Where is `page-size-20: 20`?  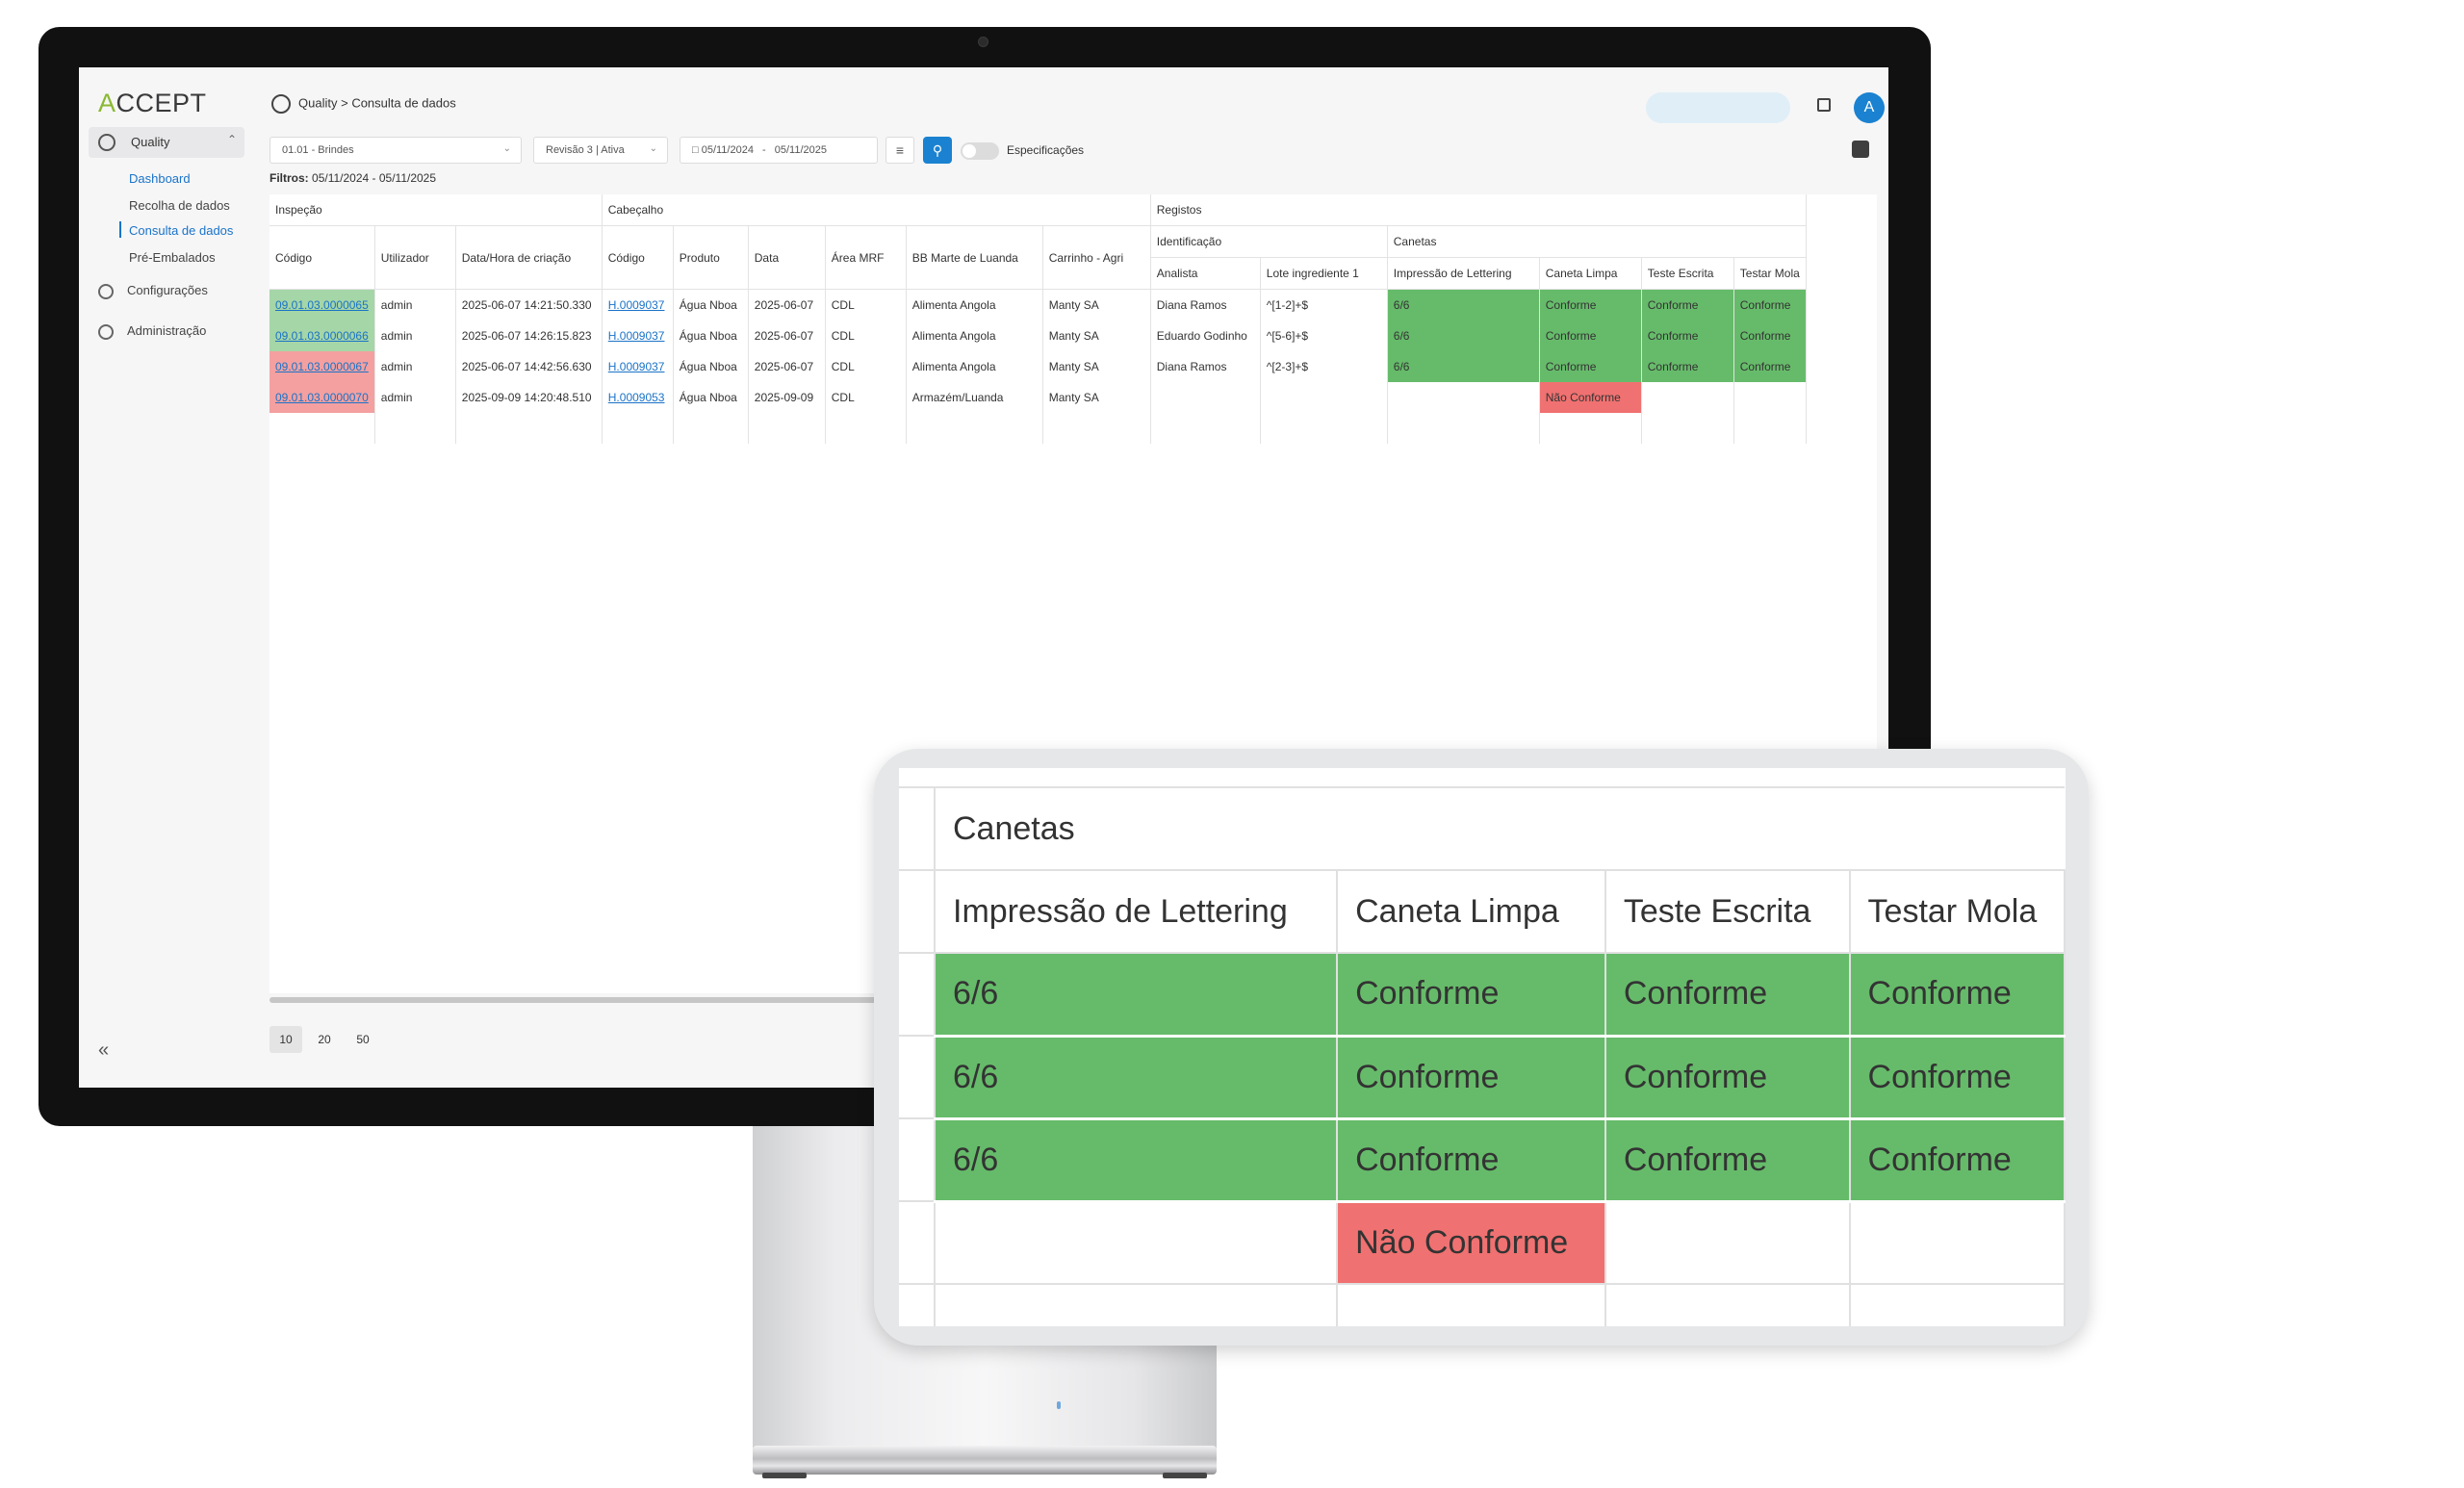 page-size-20: 20 is located at coordinates (324, 1040).